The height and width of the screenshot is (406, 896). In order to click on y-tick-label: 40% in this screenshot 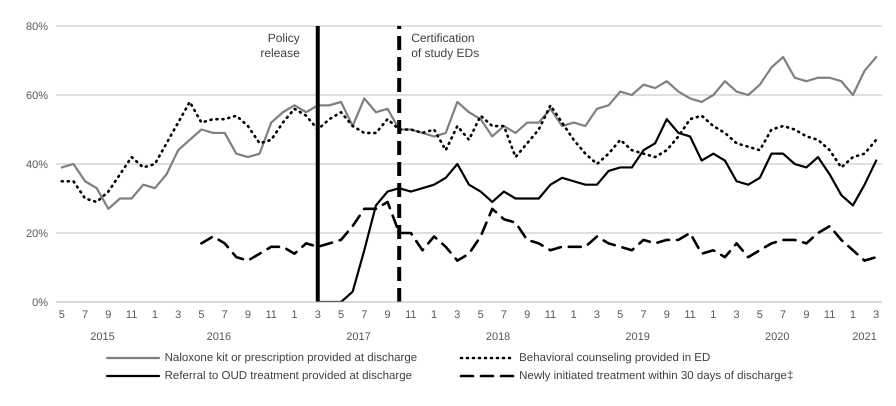, I will do `click(37, 164)`.